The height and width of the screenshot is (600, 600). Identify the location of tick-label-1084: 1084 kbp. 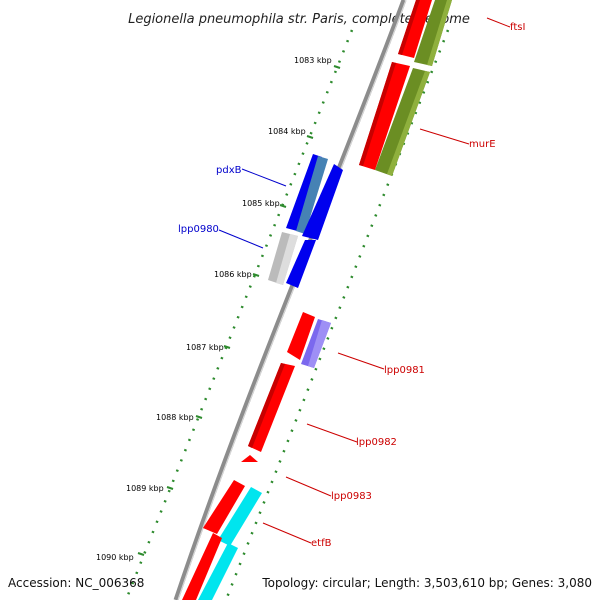
(287, 131).